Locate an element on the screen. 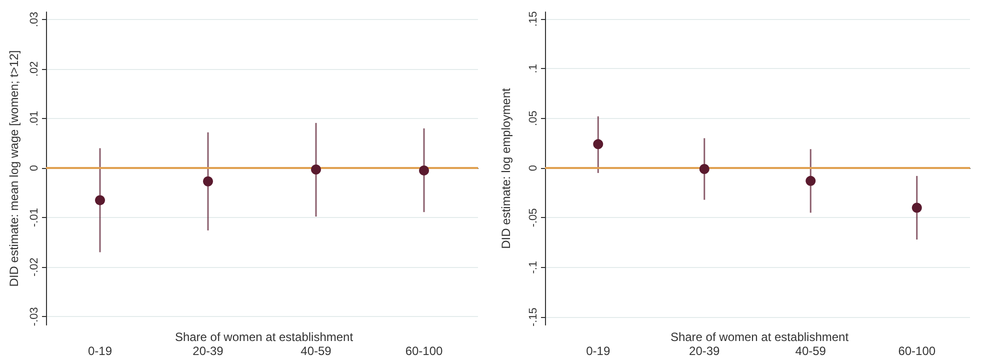 The height and width of the screenshot is (361, 984). y-tick-label: .03 is located at coordinates (34, 20).